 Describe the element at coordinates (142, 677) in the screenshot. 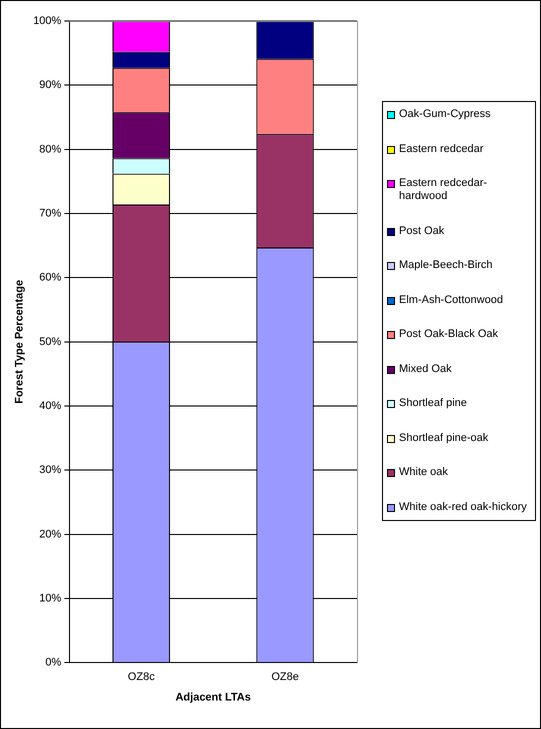

I see `x-tick-label: OZ8c` at that location.